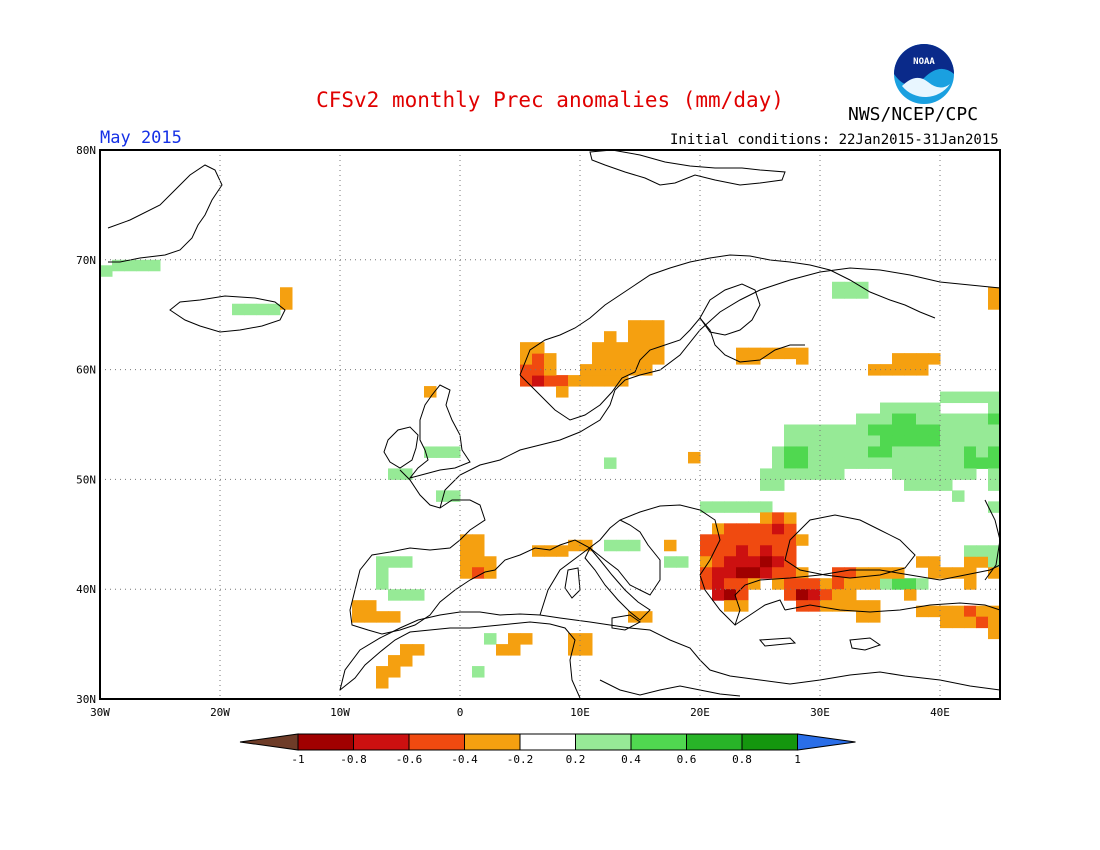  What do you see at coordinates (141, 138) in the screenshot?
I see `forecast-month: May 2015` at bounding box center [141, 138].